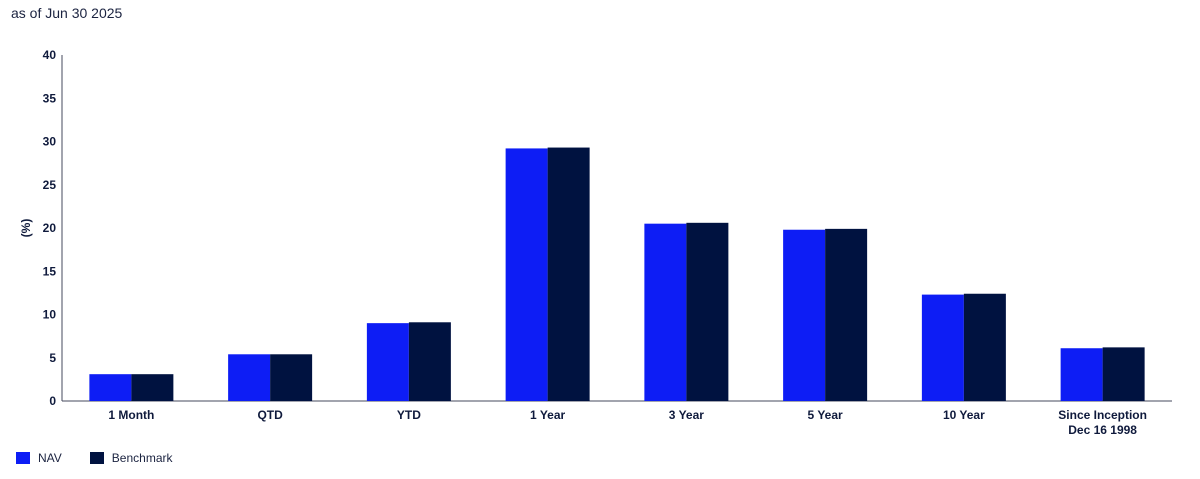  I want to click on y-tick-label-25: 25, so click(50, 185).